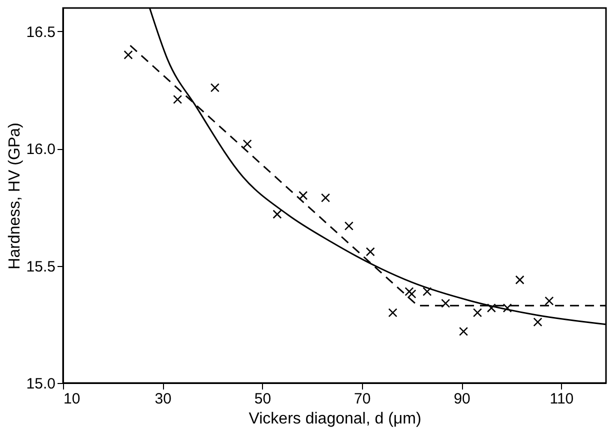 This screenshot has width=614, height=431. What do you see at coordinates (72, 399) in the screenshot?
I see `x-tick-label: 10` at bounding box center [72, 399].